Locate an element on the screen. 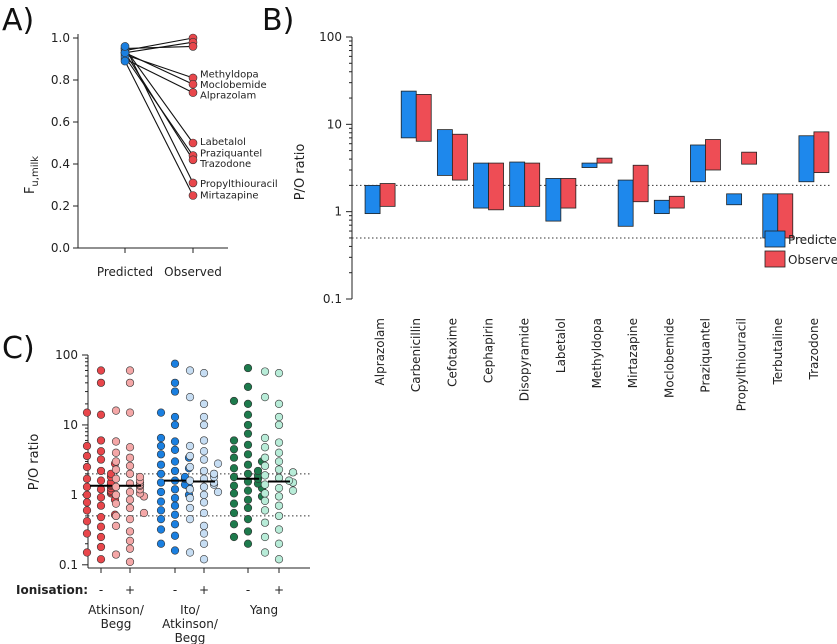 The image size is (837, 644). panel-c-group-label: Begg is located at coordinates (116, 624).